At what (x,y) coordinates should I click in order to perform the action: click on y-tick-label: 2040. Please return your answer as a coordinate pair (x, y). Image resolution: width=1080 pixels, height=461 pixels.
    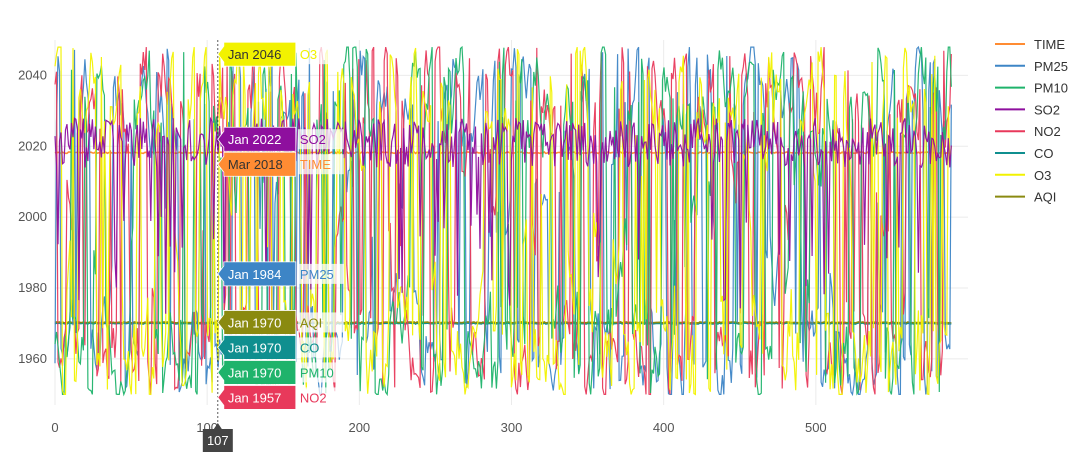
    Looking at the image, I should click on (32, 74).